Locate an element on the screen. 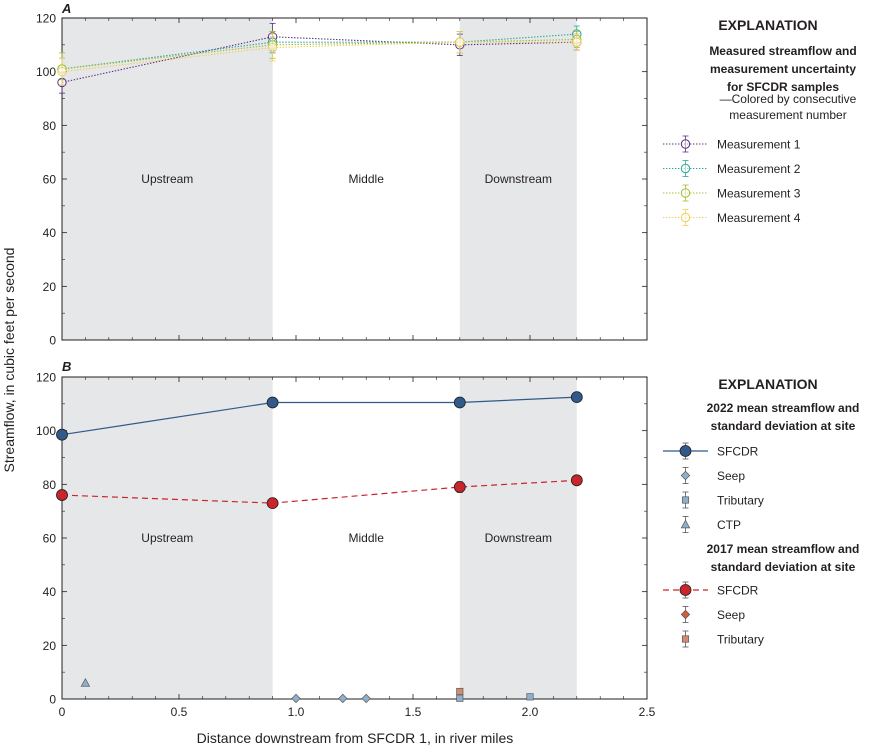 This screenshot has width=889, height=749. x-tick-label: 1.5 is located at coordinates (413, 712).